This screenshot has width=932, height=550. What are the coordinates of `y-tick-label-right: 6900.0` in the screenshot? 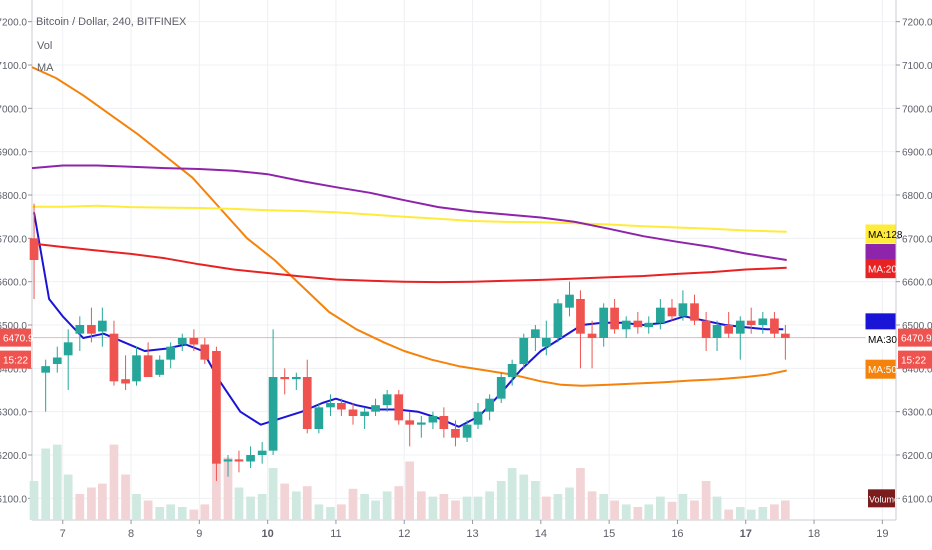 It's located at (917, 153).